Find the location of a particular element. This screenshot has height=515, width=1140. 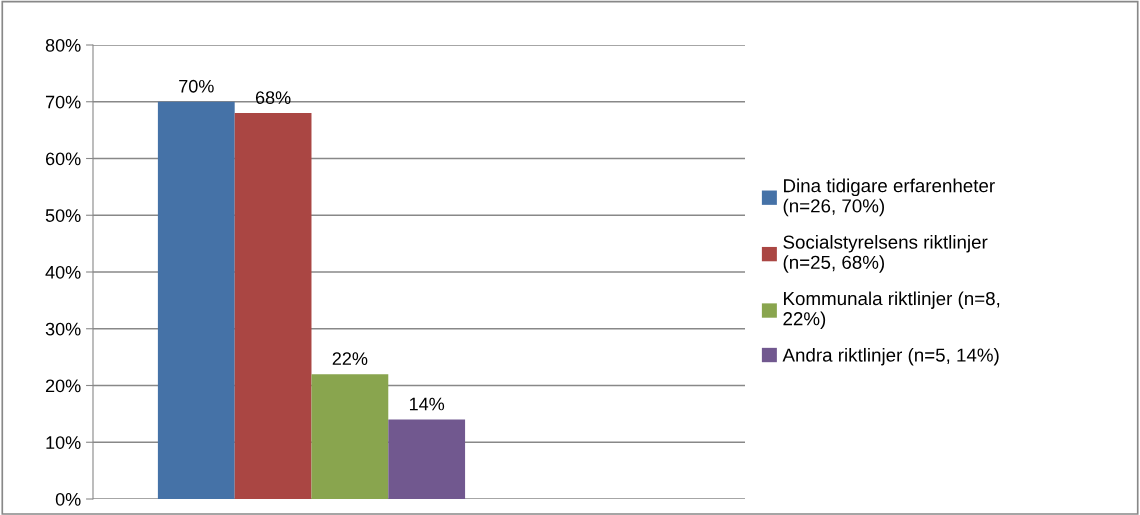

data-label: 70% is located at coordinates (196, 86).